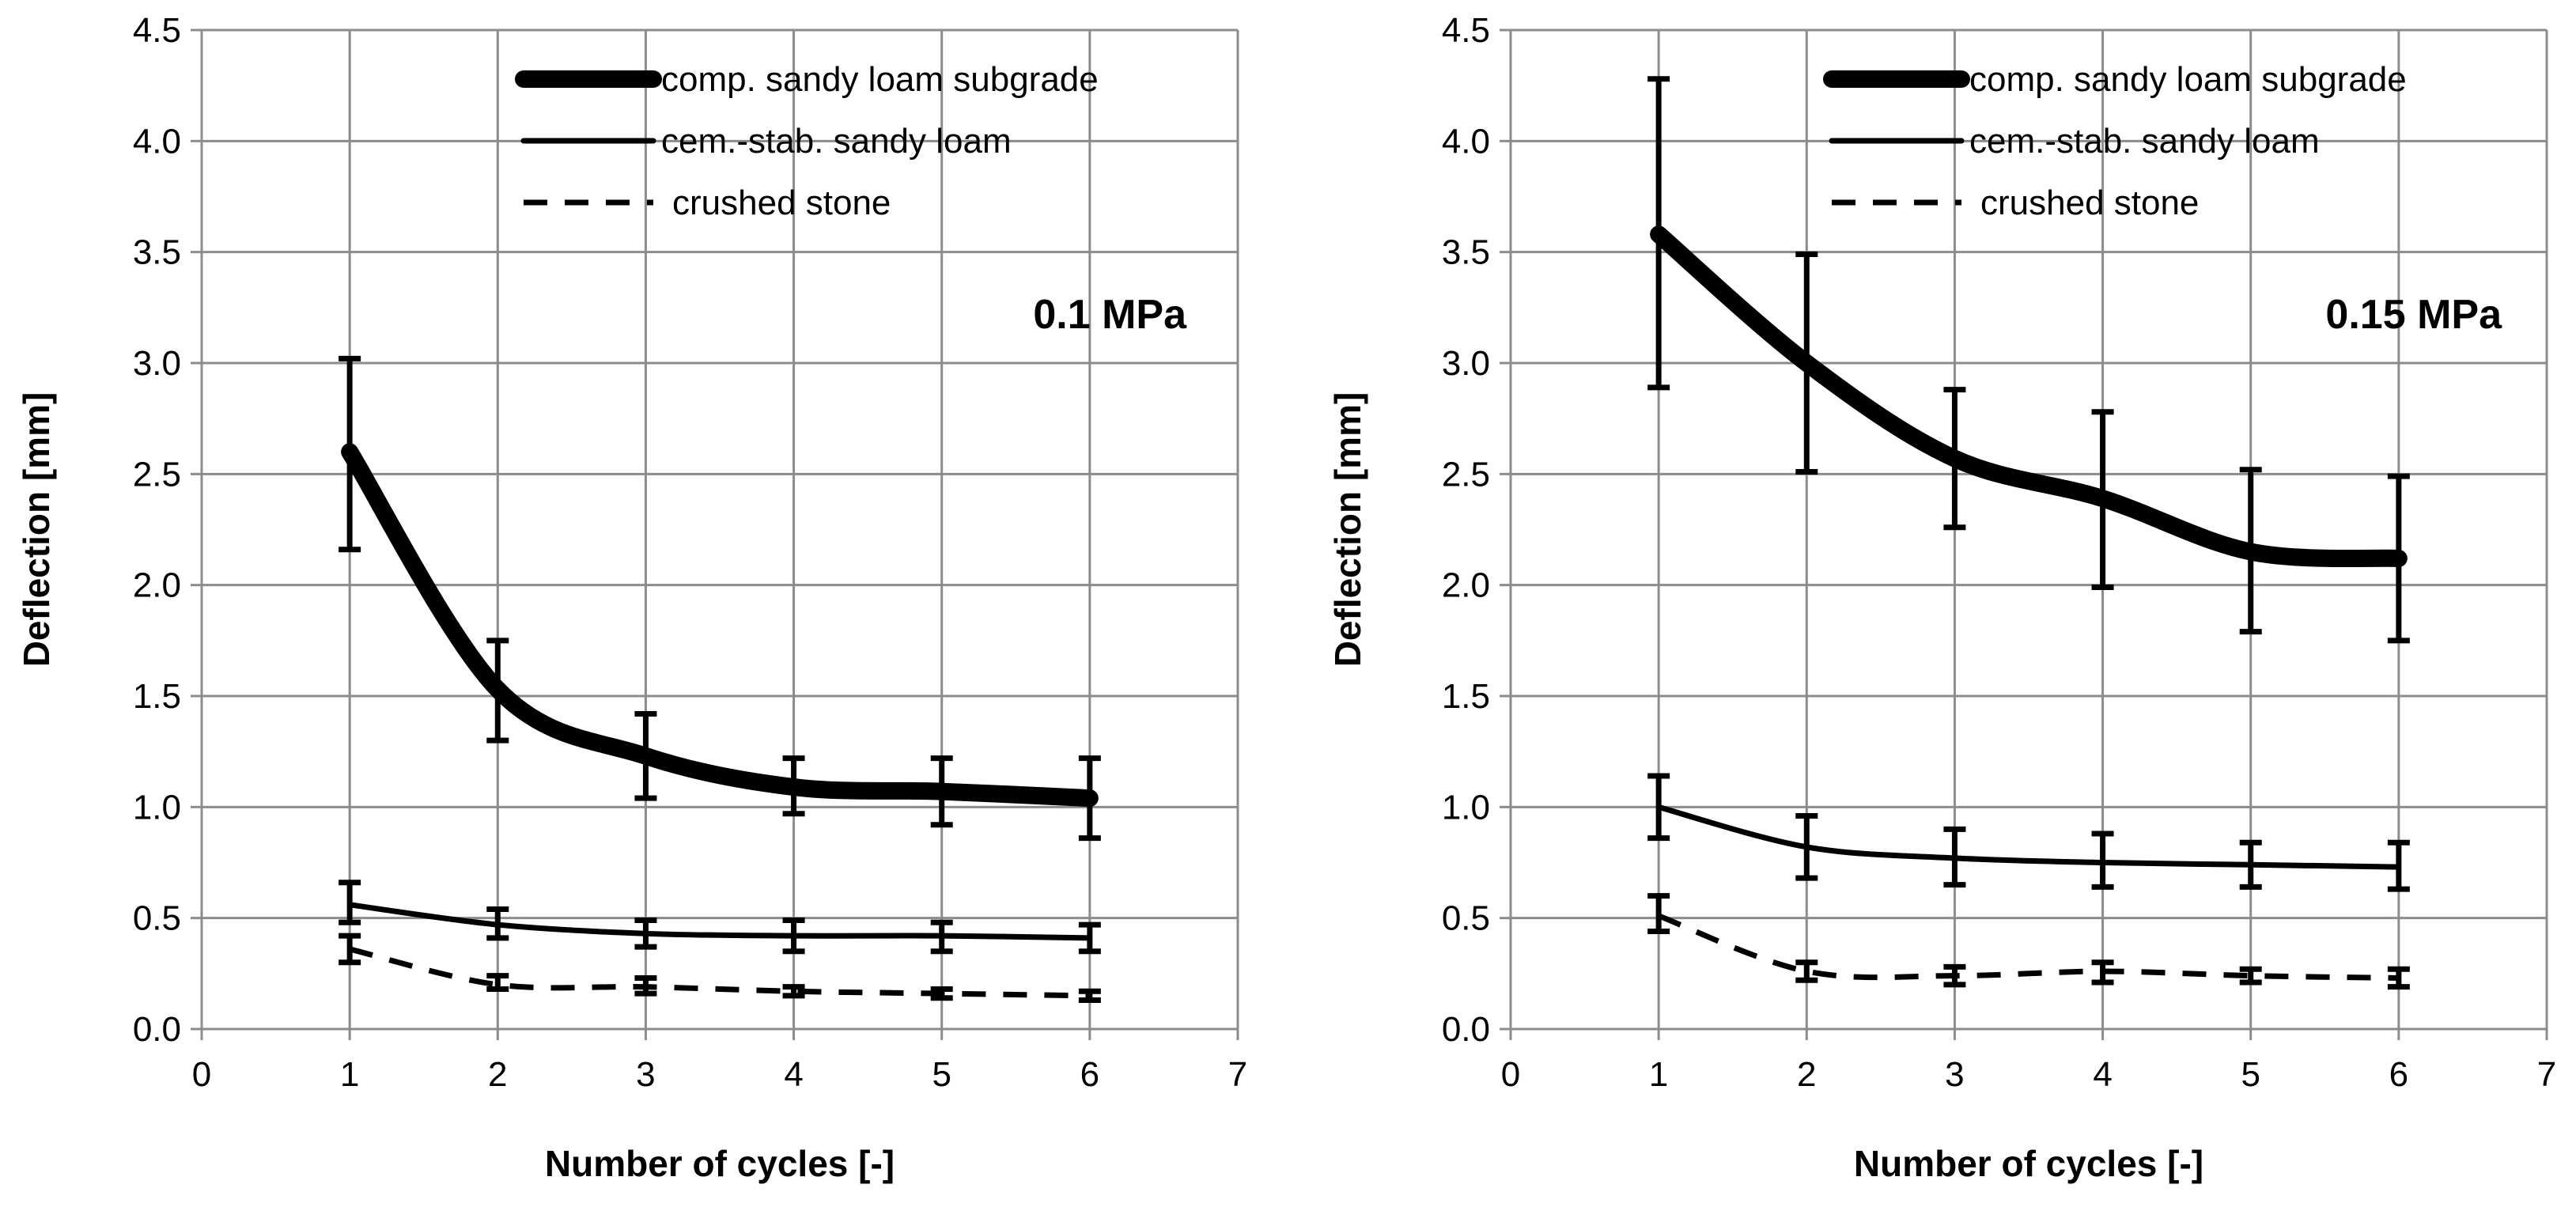 Image resolution: width=2576 pixels, height=1207 pixels. What do you see at coordinates (1511, 1074) in the screenshot?
I see `x-tick-label: 0` at bounding box center [1511, 1074].